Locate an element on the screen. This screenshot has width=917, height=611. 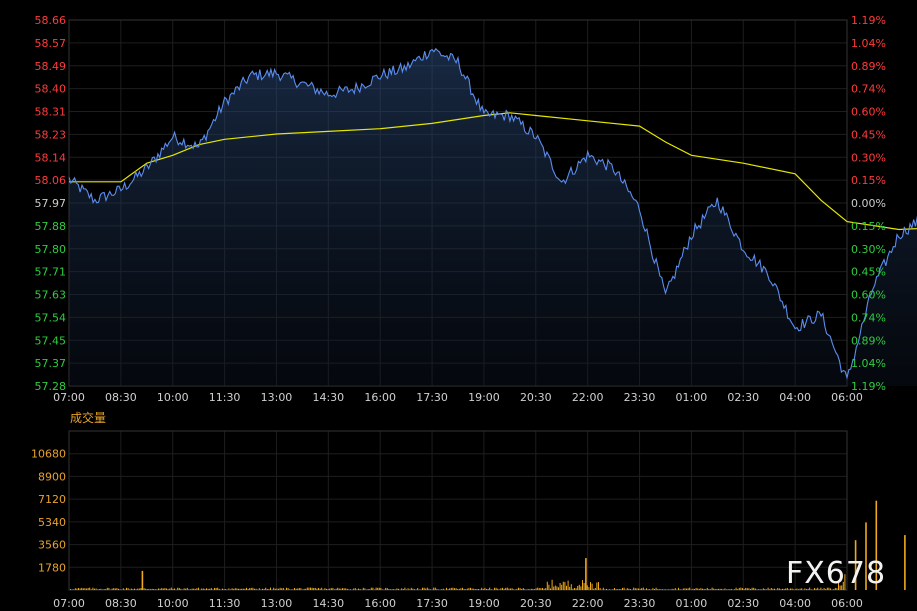
volume-time-label: 16:00 is located at coordinates (380, 603).